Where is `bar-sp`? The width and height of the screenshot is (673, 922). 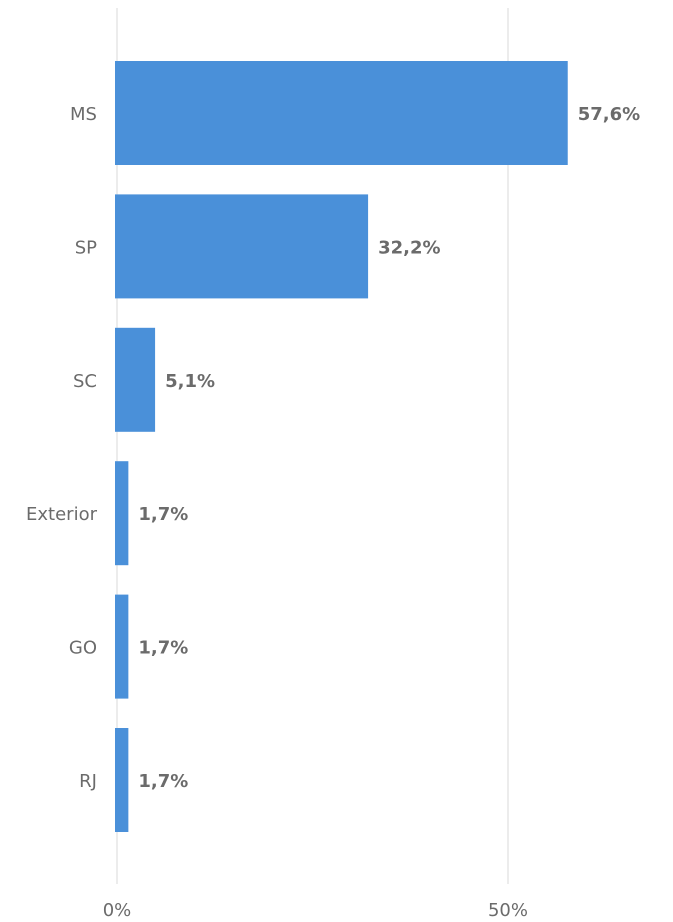 bar-sp is located at coordinates (242, 246).